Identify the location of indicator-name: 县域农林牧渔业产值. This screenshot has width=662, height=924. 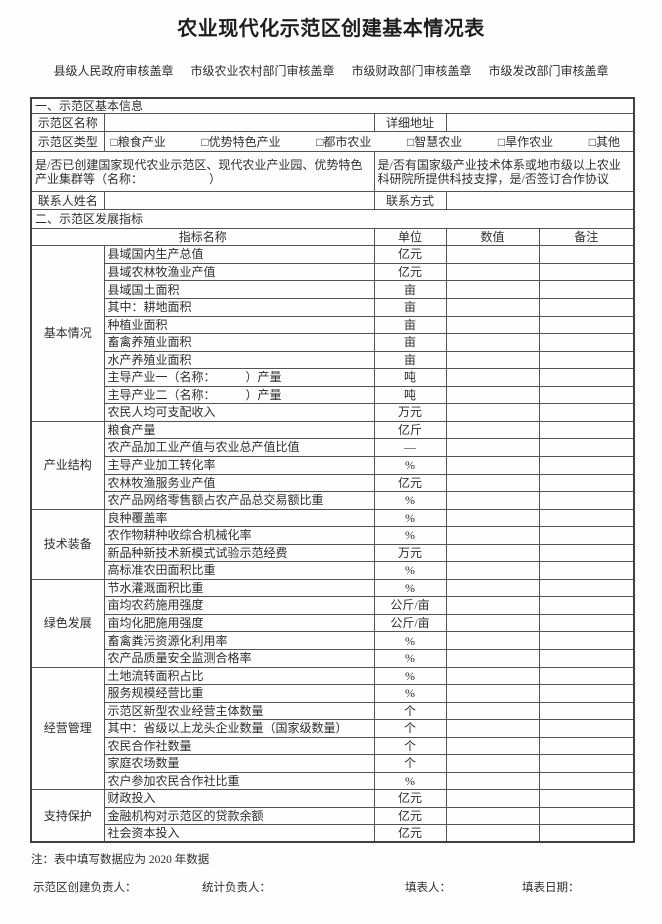
(239, 272).